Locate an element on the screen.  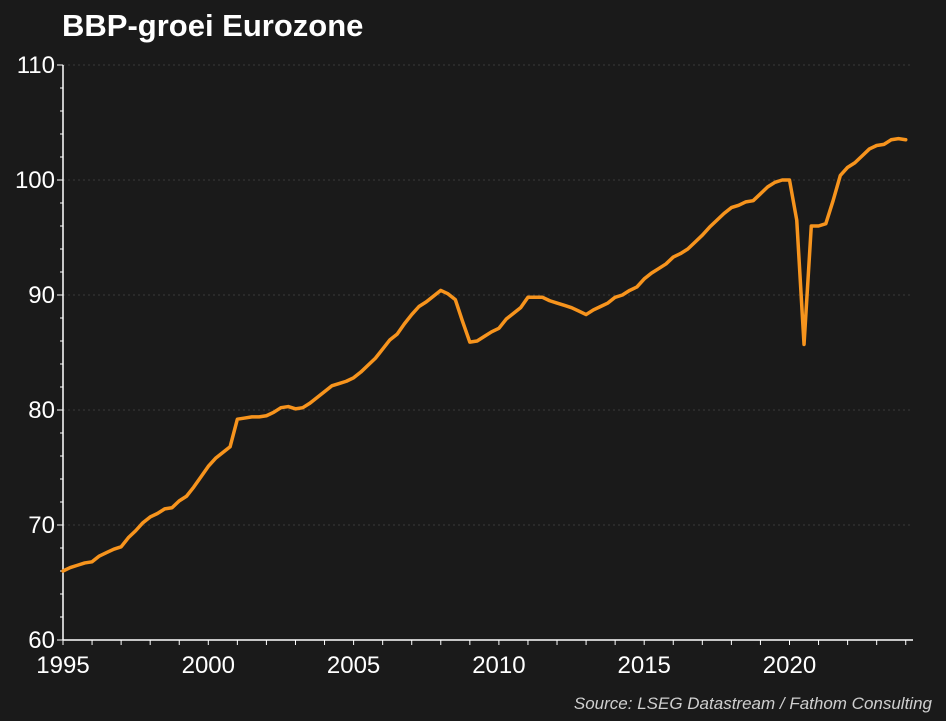
y-tick-label-110: 110 is located at coordinates (36, 65).